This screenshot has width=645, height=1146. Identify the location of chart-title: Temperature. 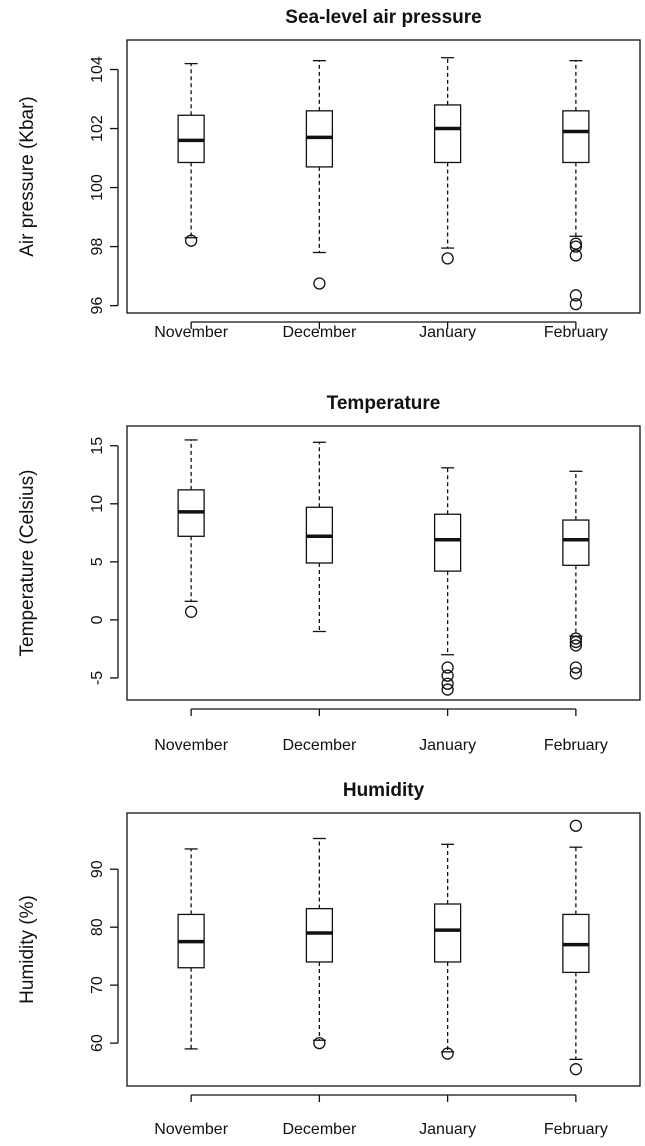
(384, 403).